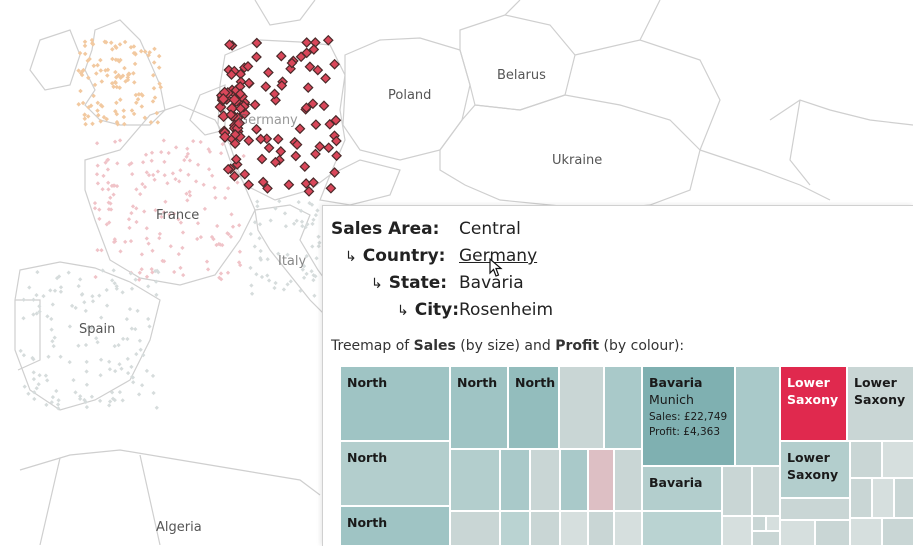 The height and width of the screenshot is (546, 913). Describe the element at coordinates (278, 115) in the screenshot. I see `germany-points` at that location.